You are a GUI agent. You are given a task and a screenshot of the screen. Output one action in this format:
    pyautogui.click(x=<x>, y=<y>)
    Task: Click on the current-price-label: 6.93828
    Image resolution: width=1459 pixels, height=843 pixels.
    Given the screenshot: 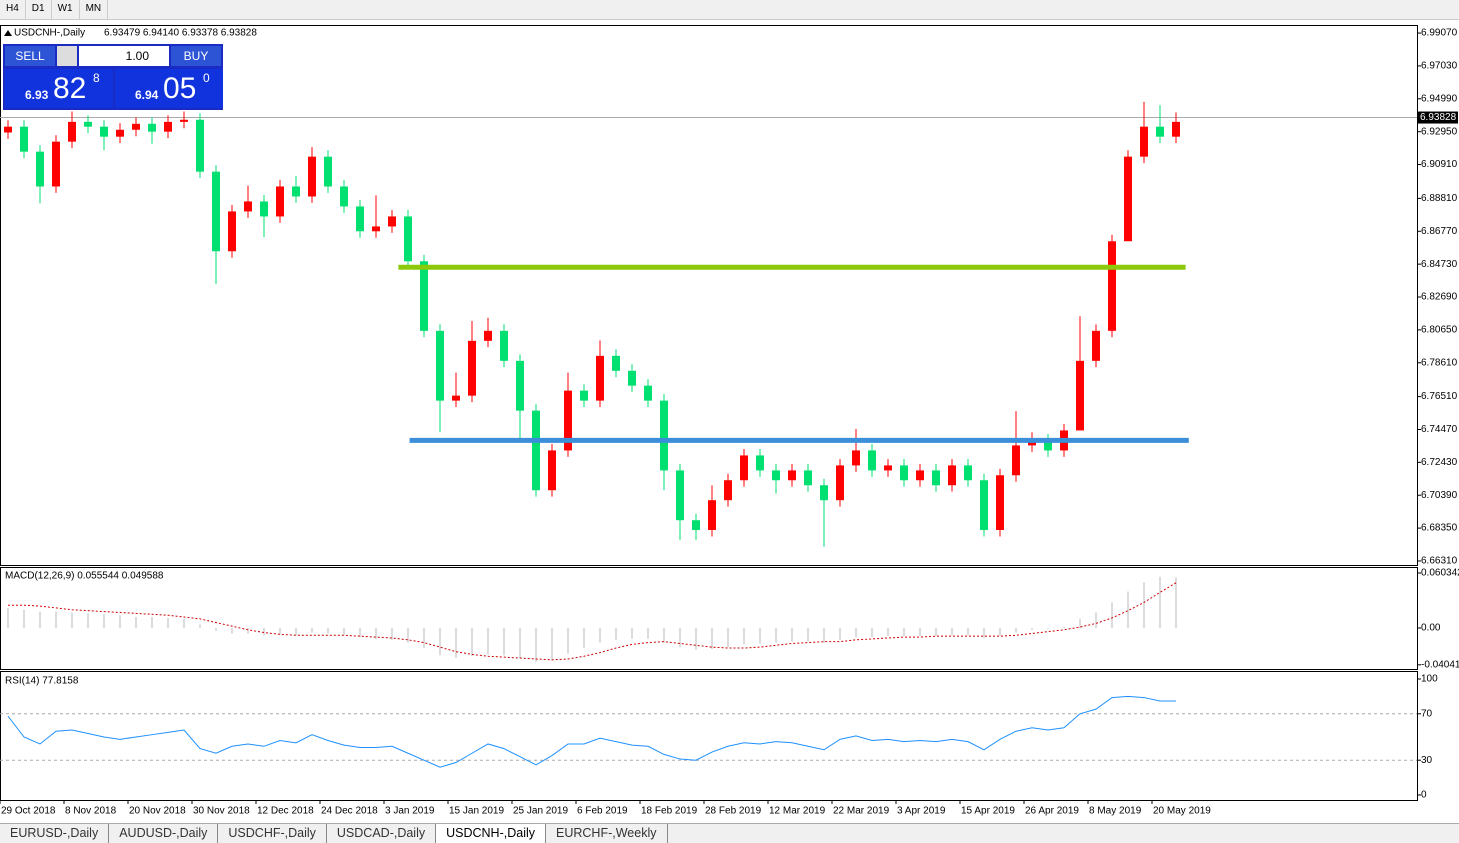 What is the action you would take?
    pyautogui.click(x=1438, y=117)
    